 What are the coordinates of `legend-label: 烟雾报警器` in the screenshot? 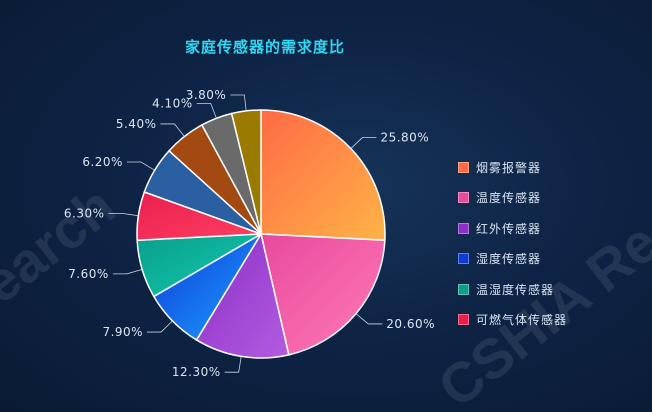 It's located at (509, 167).